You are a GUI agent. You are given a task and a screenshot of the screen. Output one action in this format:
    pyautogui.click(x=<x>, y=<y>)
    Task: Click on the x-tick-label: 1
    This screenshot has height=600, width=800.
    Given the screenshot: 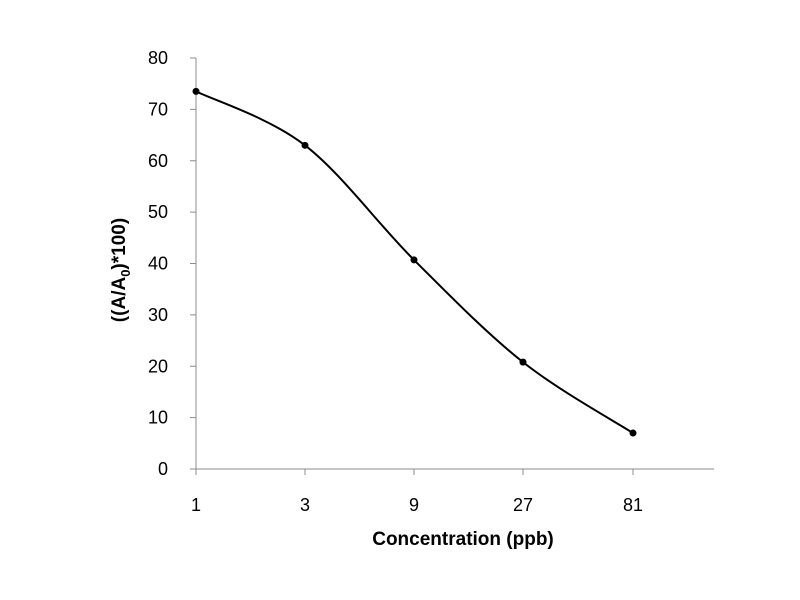 What is the action you would take?
    pyautogui.click(x=196, y=505)
    